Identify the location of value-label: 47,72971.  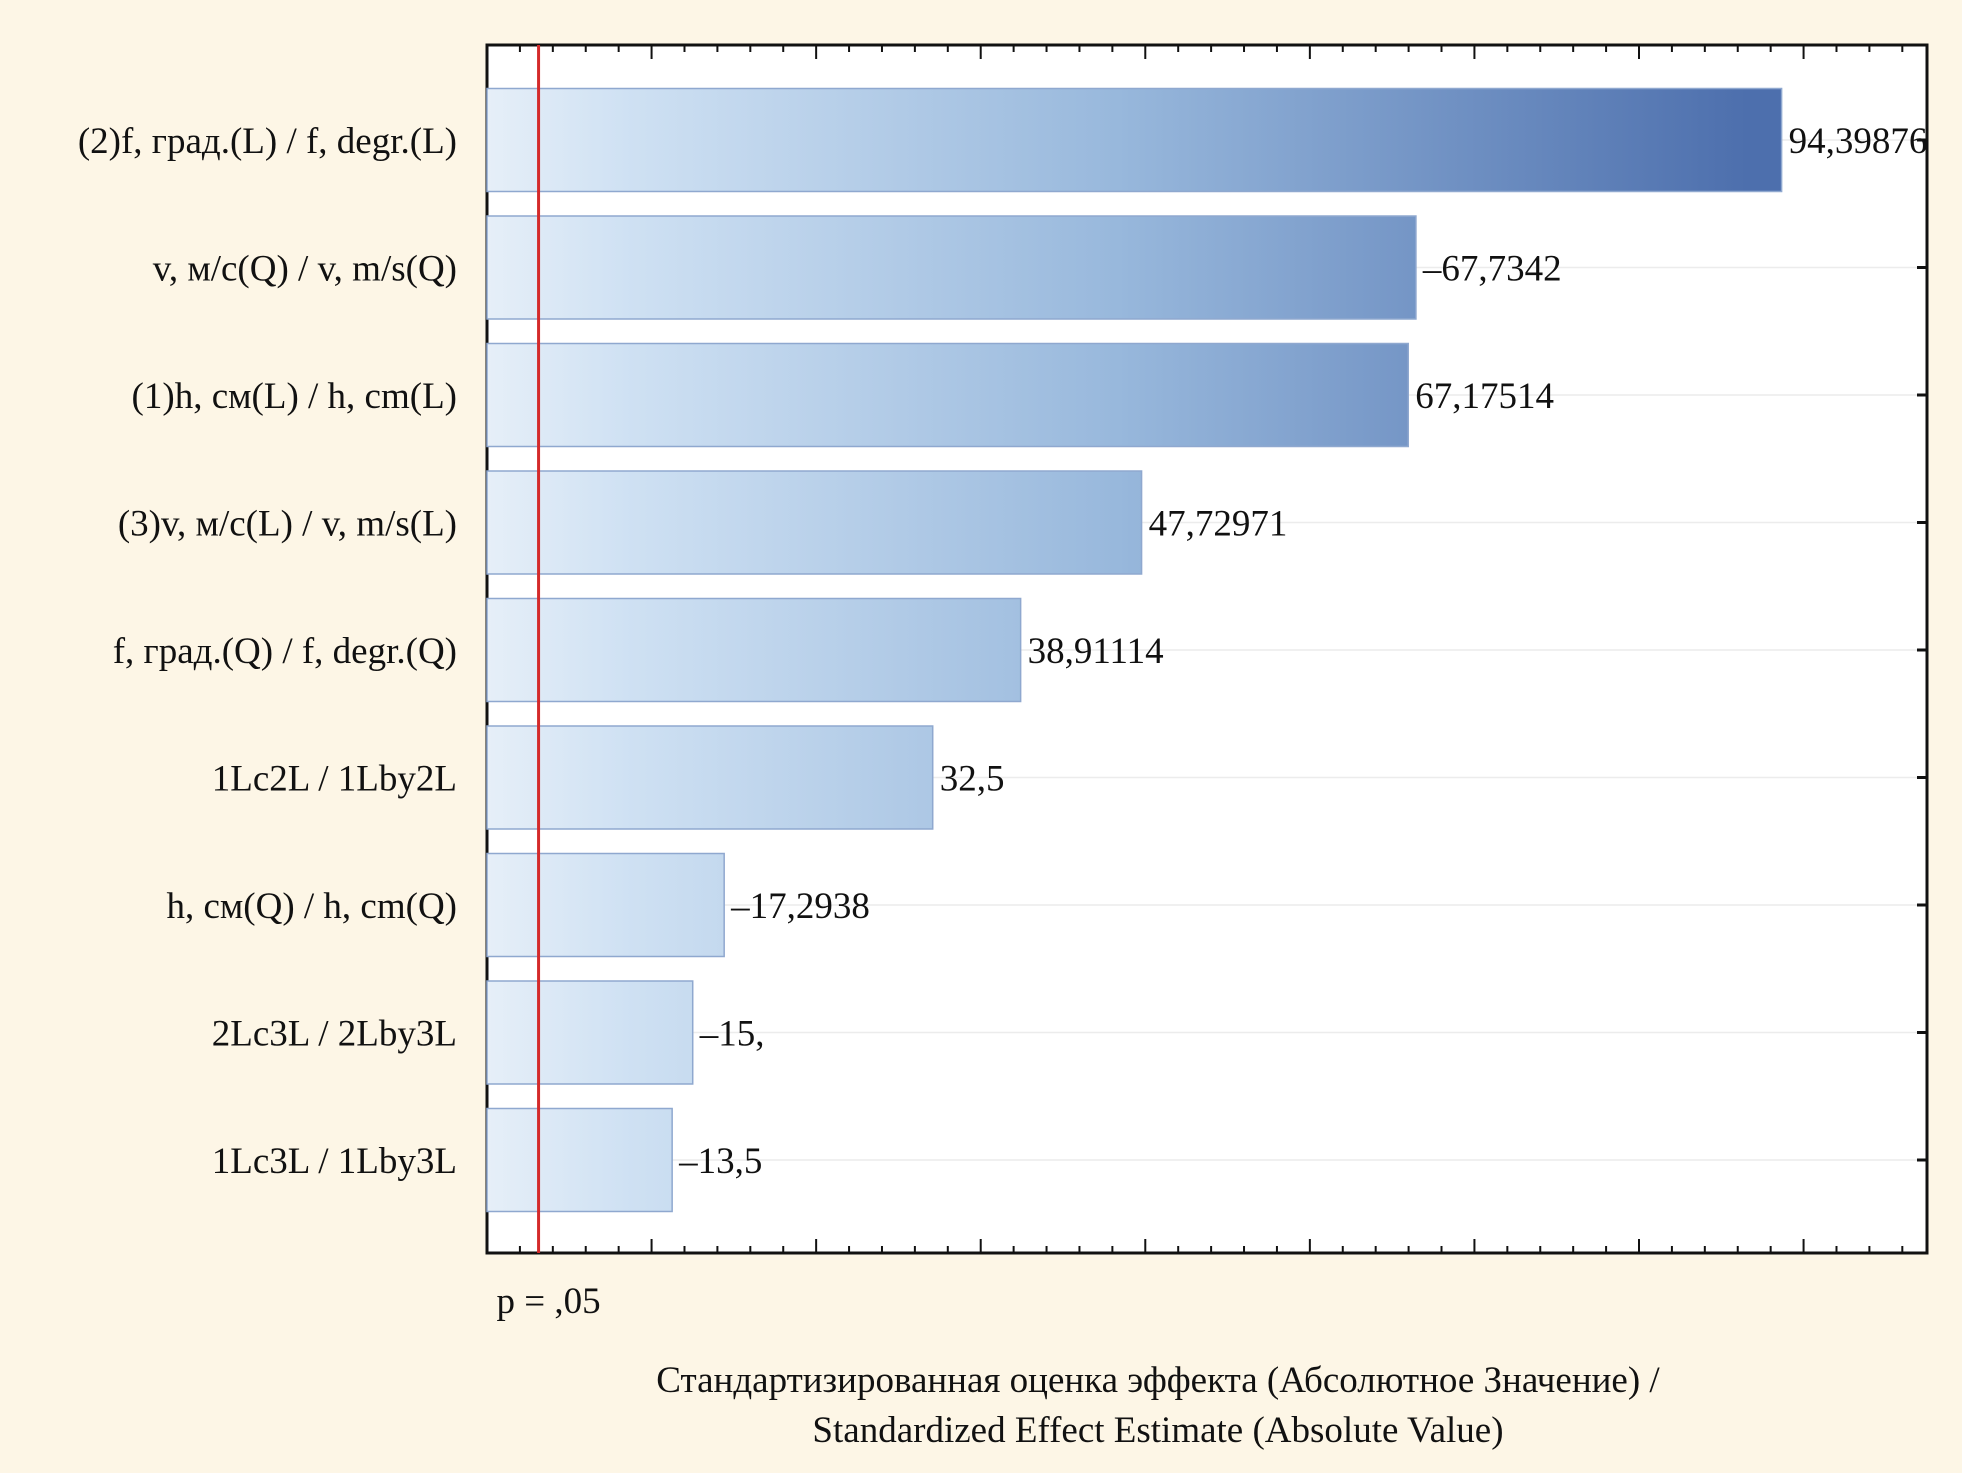
(1218, 524).